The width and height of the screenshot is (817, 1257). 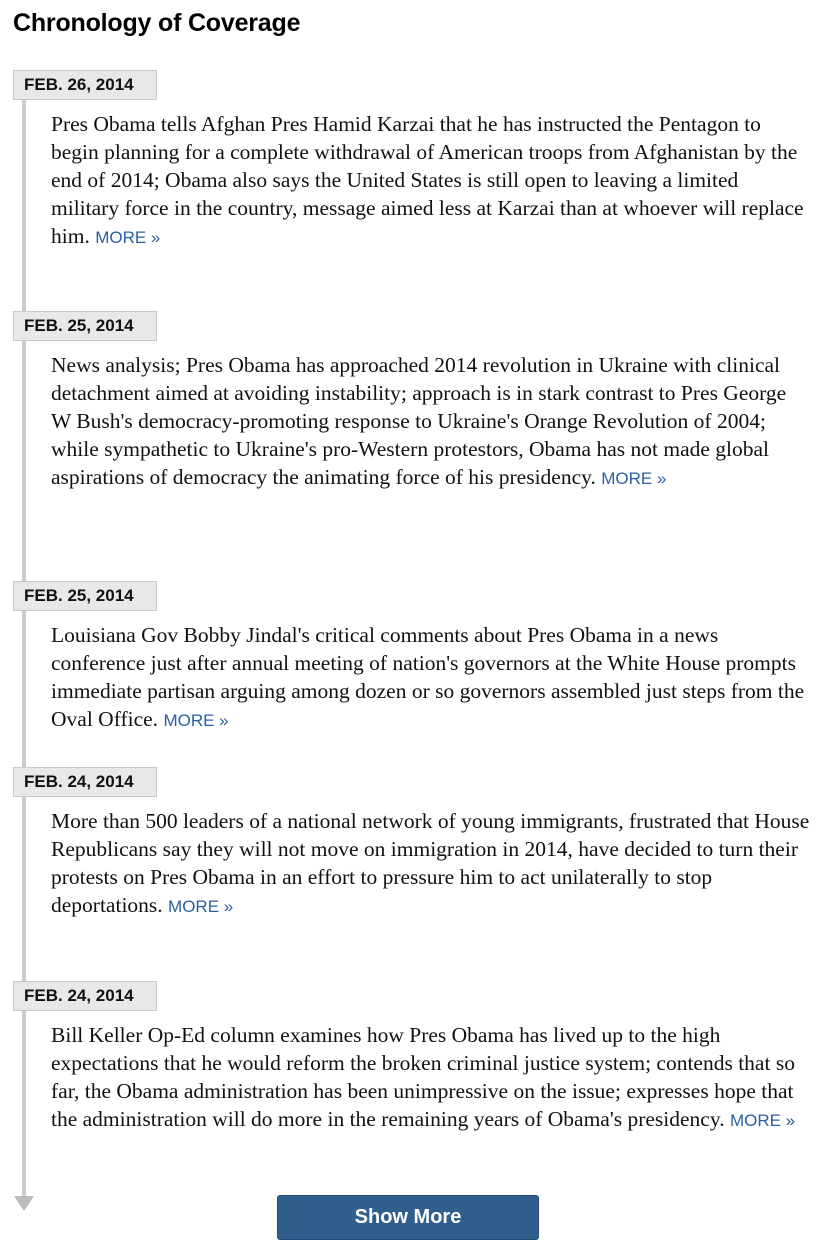 What do you see at coordinates (24, 1203) in the screenshot?
I see `timeline-arrow-down-icon` at bounding box center [24, 1203].